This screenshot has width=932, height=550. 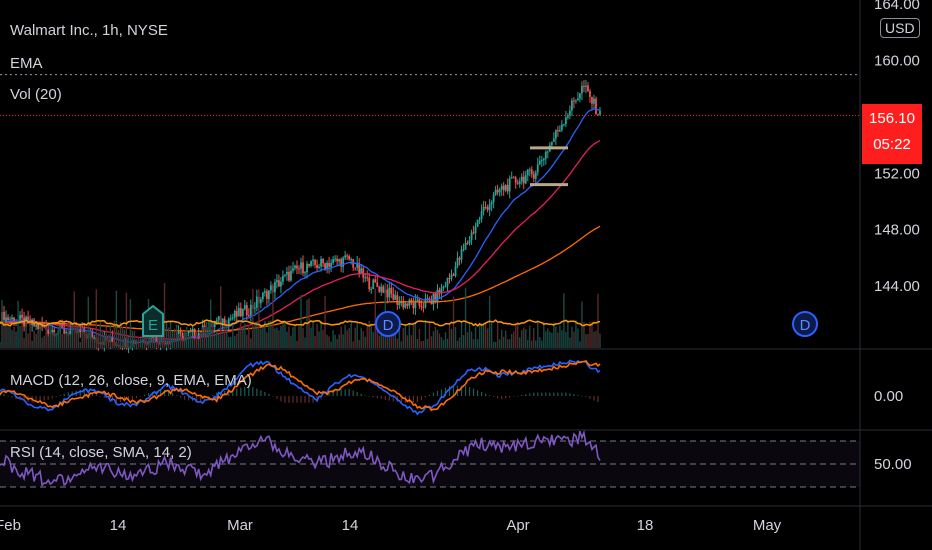 I want to click on ema-indicator-label: EMA, so click(x=26, y=63).